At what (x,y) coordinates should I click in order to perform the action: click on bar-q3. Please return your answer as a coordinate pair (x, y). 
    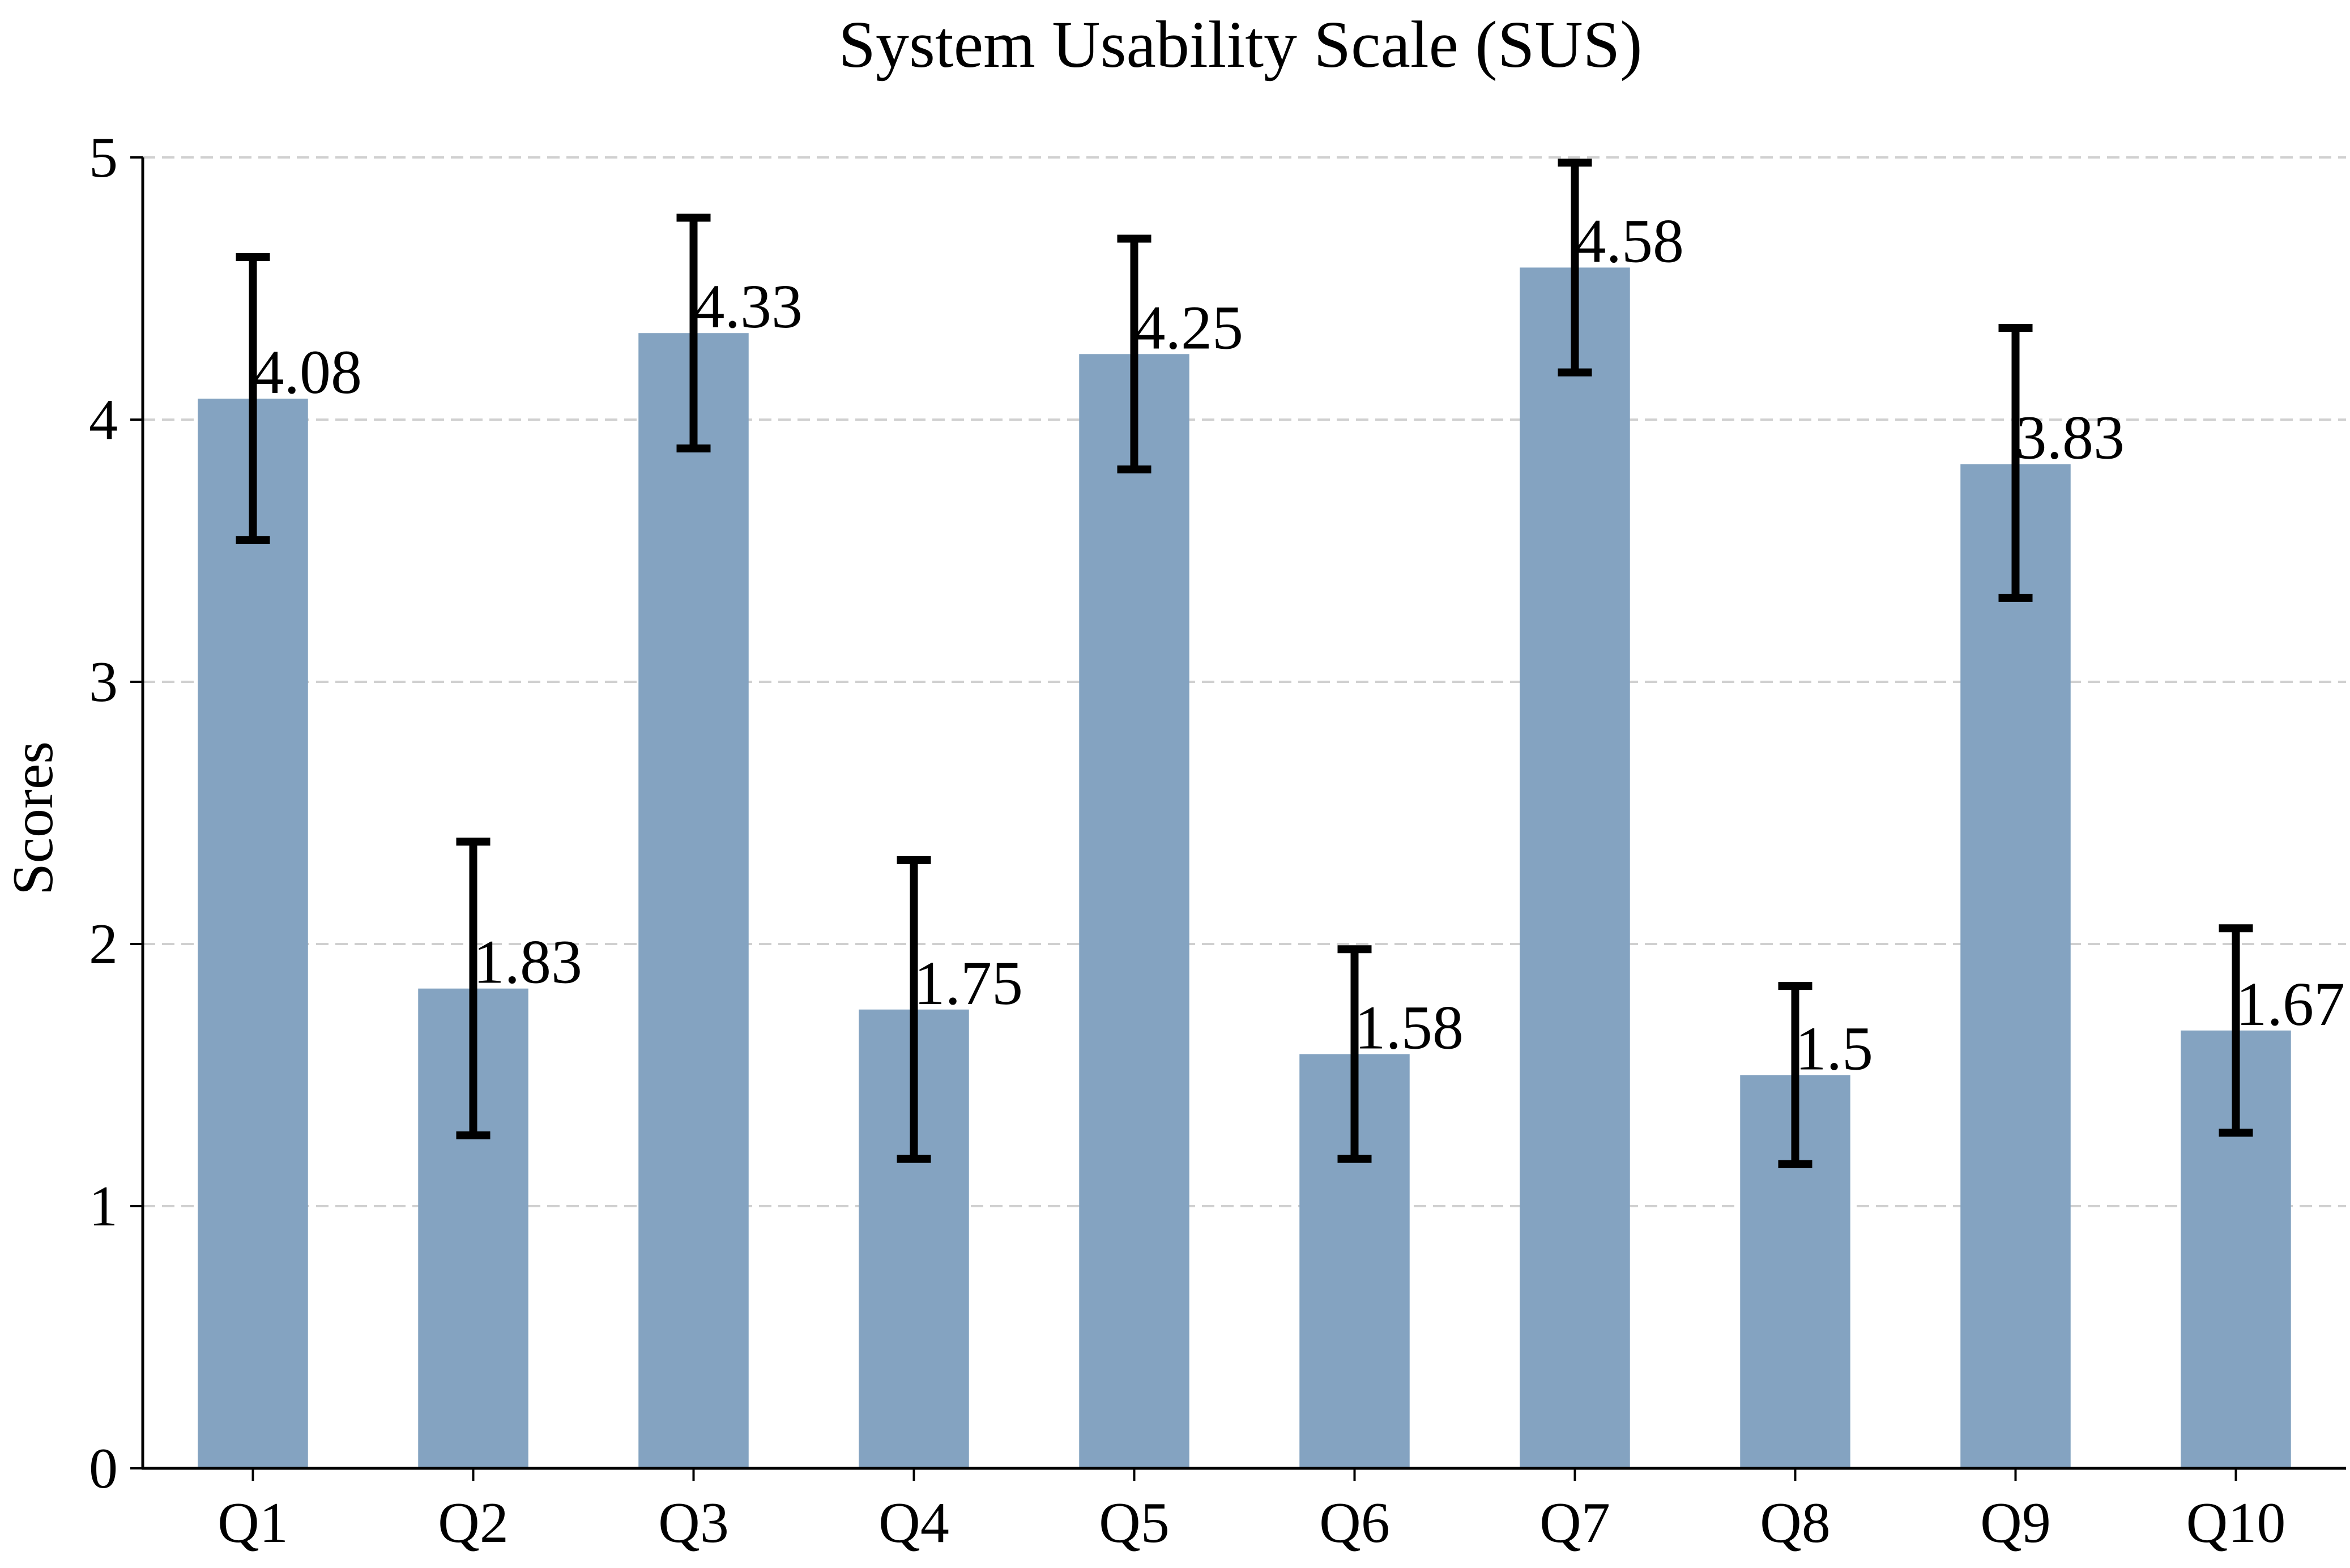
    Looking at the image, I should click on (694, 901).